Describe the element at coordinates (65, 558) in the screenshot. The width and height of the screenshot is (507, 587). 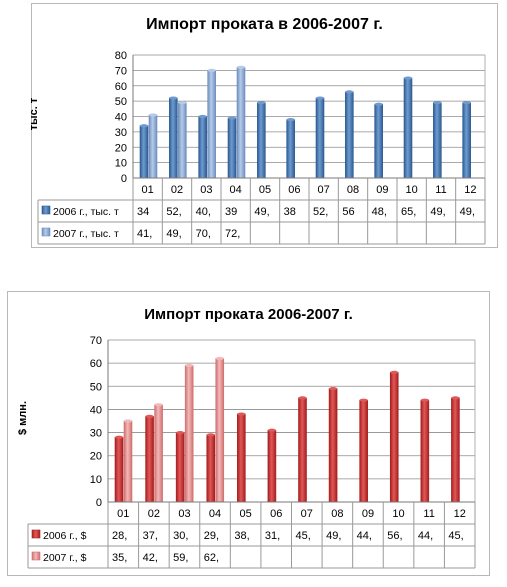
I see `legend-label: 2007 г., $` at that location.